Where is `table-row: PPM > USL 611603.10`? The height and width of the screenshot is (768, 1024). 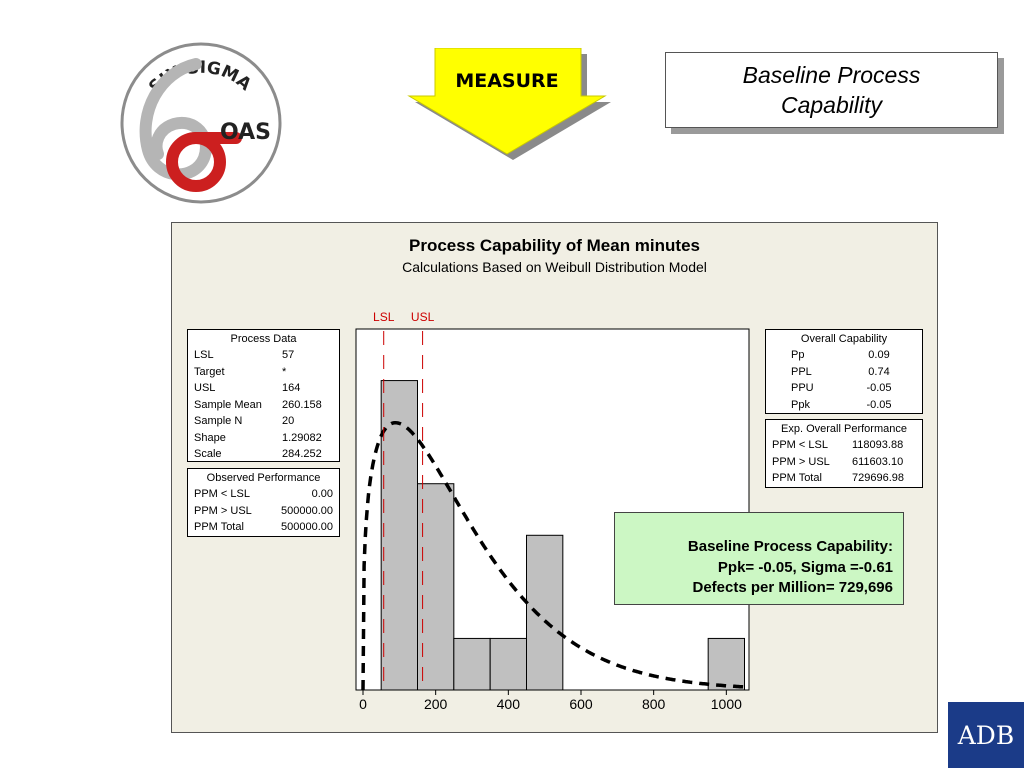
table-row: PPM > USL 611603.10 is located at coordinates (844, 462).